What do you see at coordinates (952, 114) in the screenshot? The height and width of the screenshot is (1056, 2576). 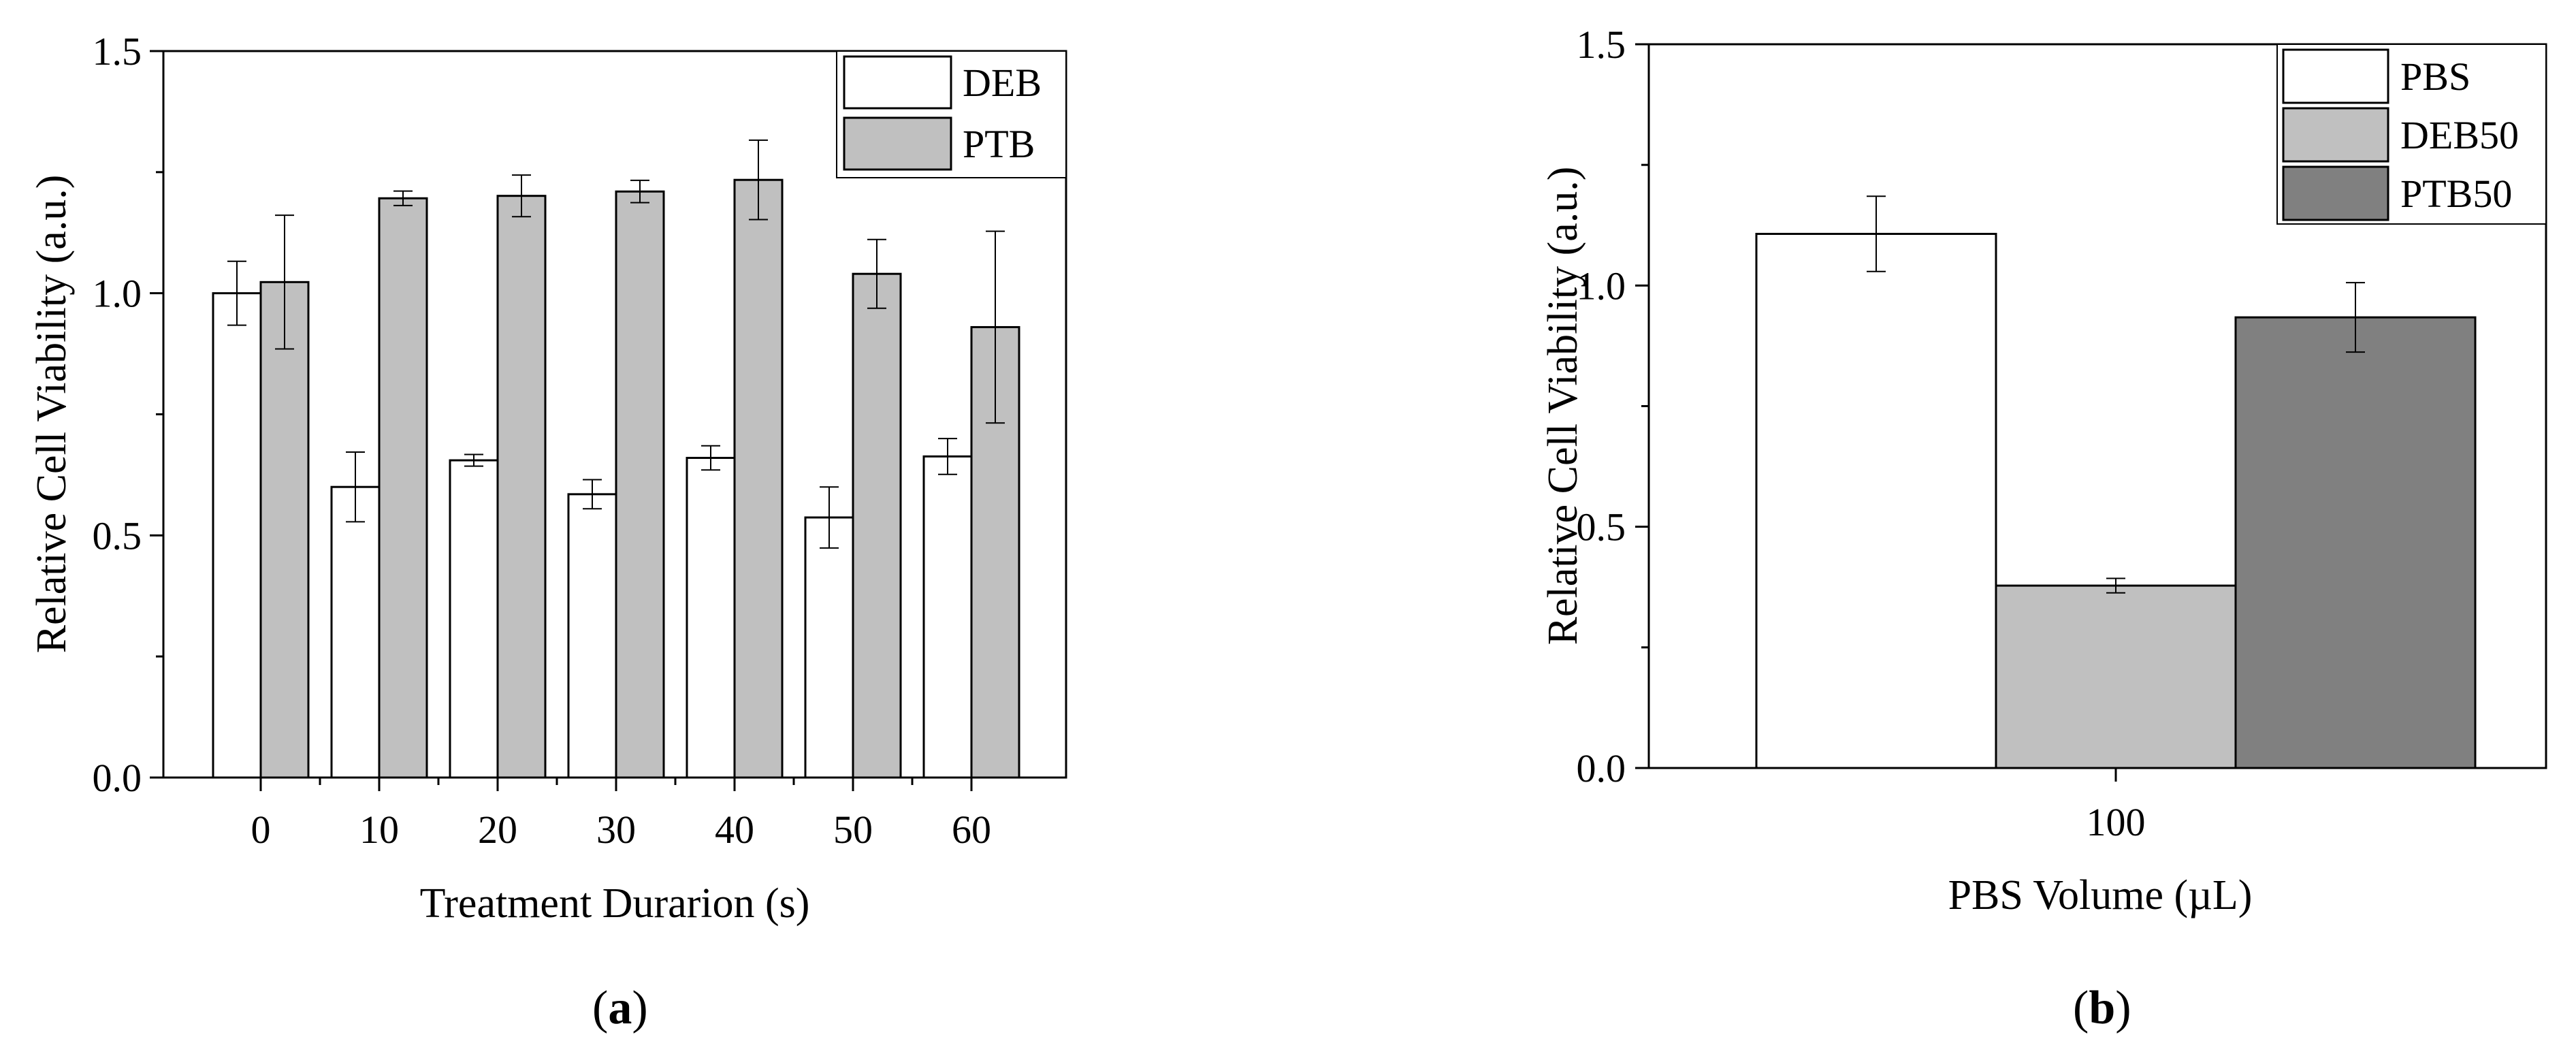 I see `legend: DEB PTB` at bounding box center [952, 114].